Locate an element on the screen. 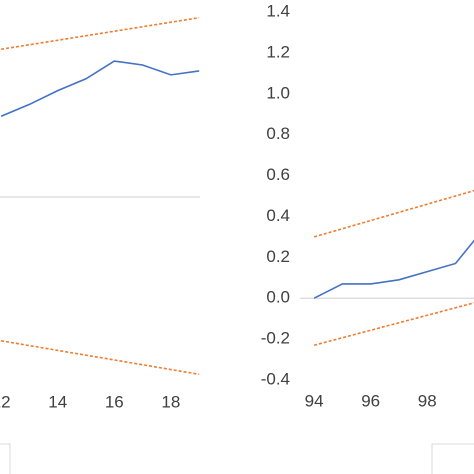  x-tick-label: 16 is located at coordinates (114, 401).